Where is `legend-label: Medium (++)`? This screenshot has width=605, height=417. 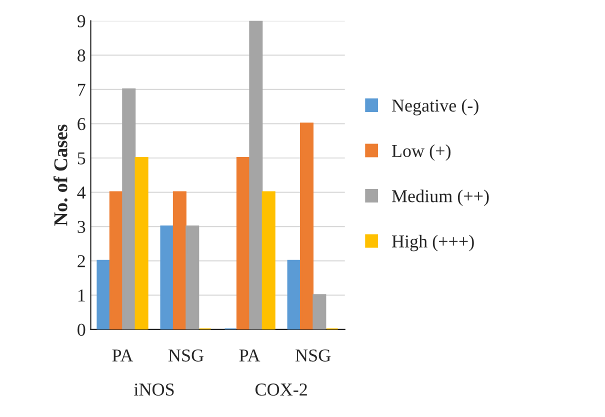
legend-label: Medium (++) is located at coordinates (440, 198).